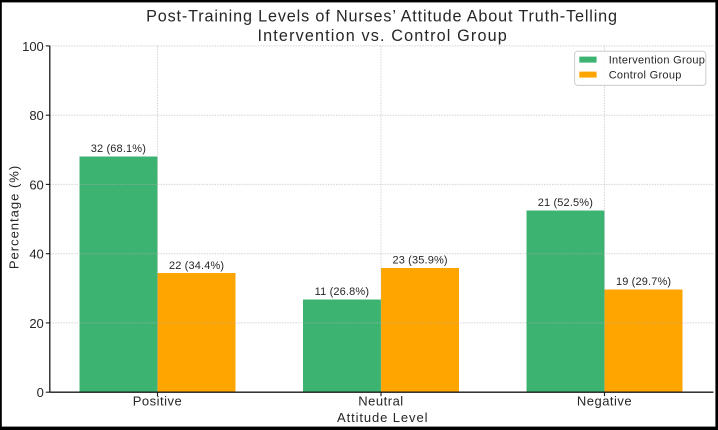 Image resolution: width=718 pixels, height=430 pixels. Describe the element at coordinates (36, 254) in the screenshot. I see `svg-text: 40` at that location.